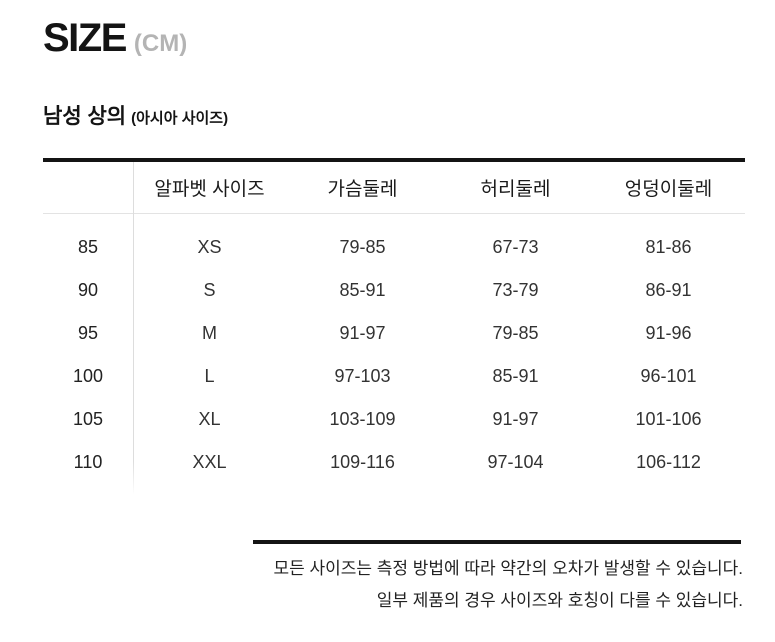 The height and width of the screenshot is (642, 775). I want to click on header-cell-hip: 엉덩이둘레, so click(668, 189).